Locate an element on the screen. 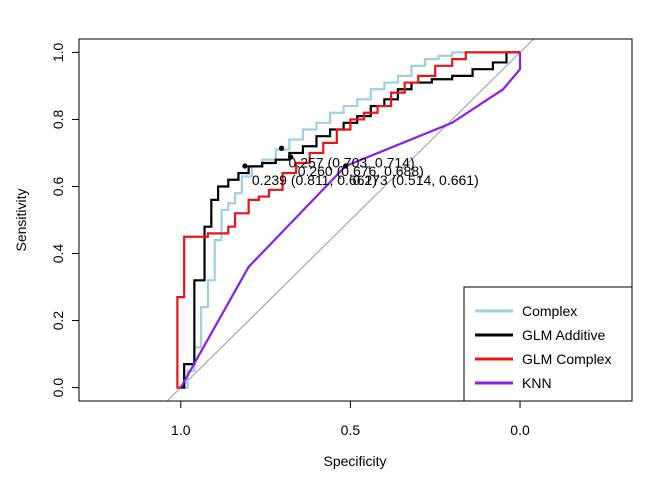 Image resolution: width=672 pixels, height=480 pixels. x-tick-label: 0.5 is located at coordinates (351, 430).